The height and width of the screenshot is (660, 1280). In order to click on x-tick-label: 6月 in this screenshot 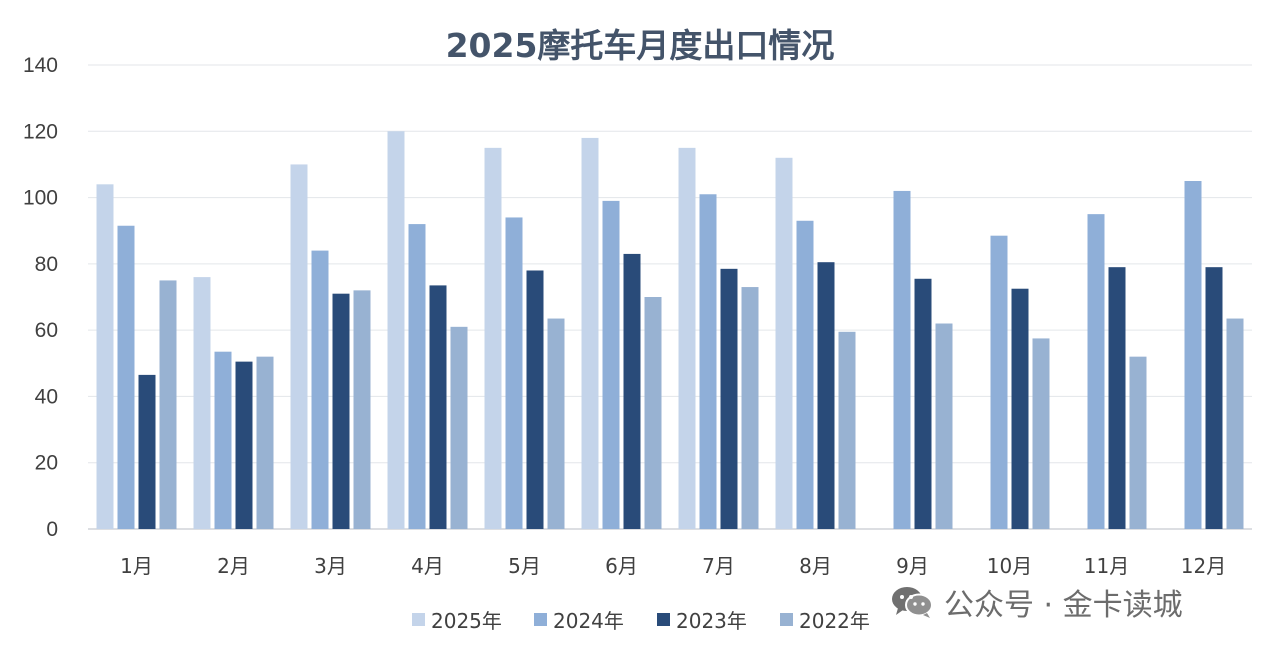, I will do `click(621, 566)`.